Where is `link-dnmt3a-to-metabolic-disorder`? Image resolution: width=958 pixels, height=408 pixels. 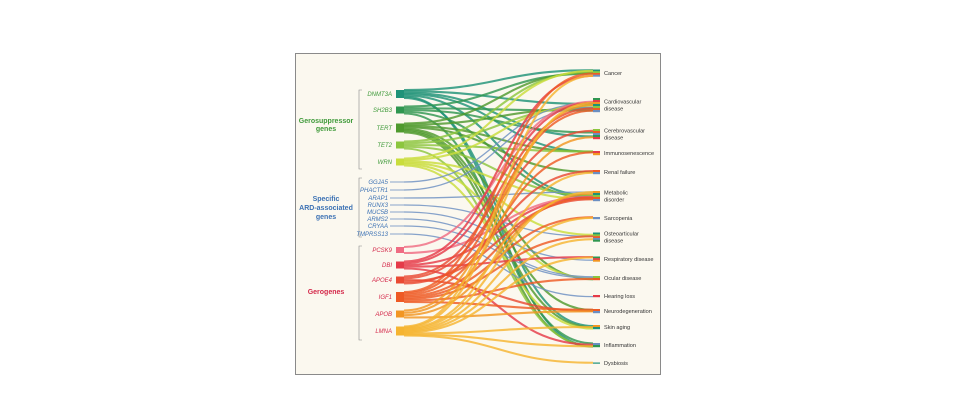
link-dnmt3a-to-metabolic-disorder is located at coordinates (498, 146).